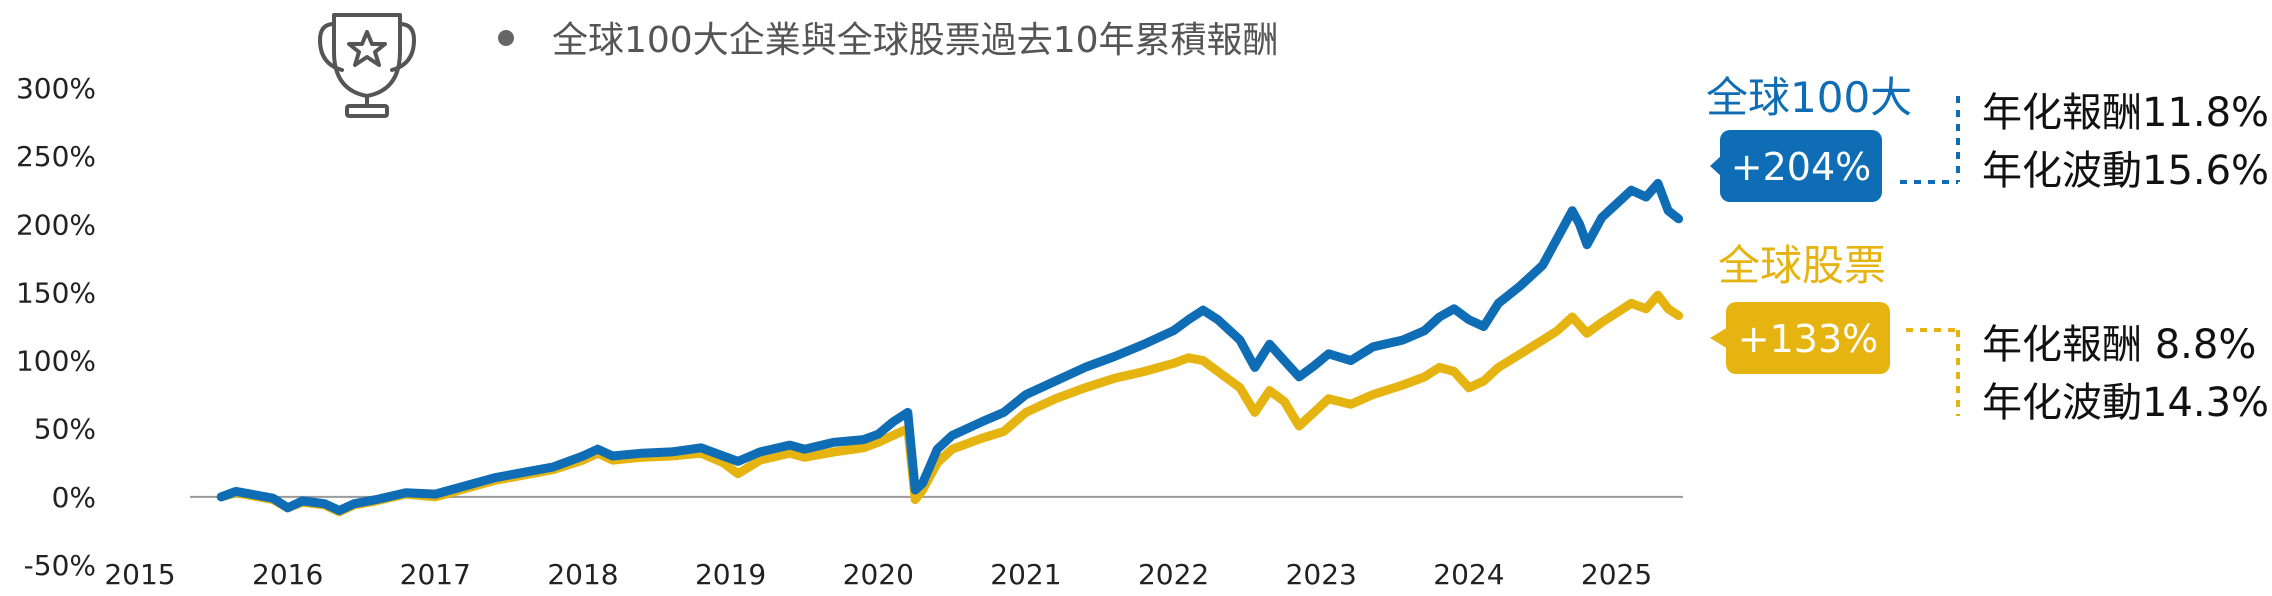 This screenshot has width=2272, height=596. Describe the element at coordinates (1025, 574) in the screenshot. I see `x-tick-label: 2021` at that location.